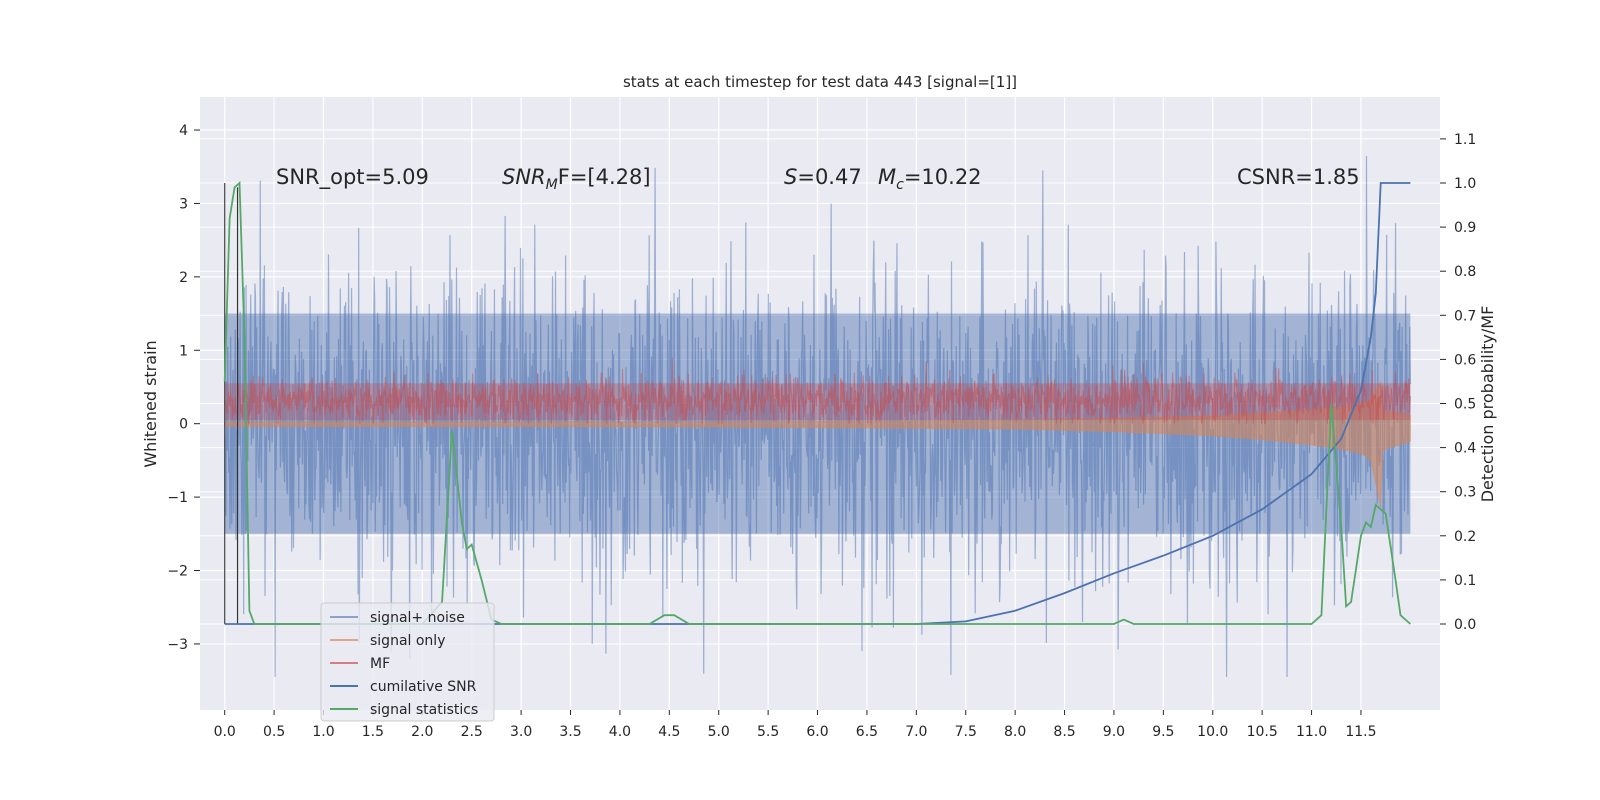 The height and width of the screenshot is (800, 1600). Describe the element at coordinates (867, 732) in the screenshot. I see `x-tick-label-13: 6.5` at that location.